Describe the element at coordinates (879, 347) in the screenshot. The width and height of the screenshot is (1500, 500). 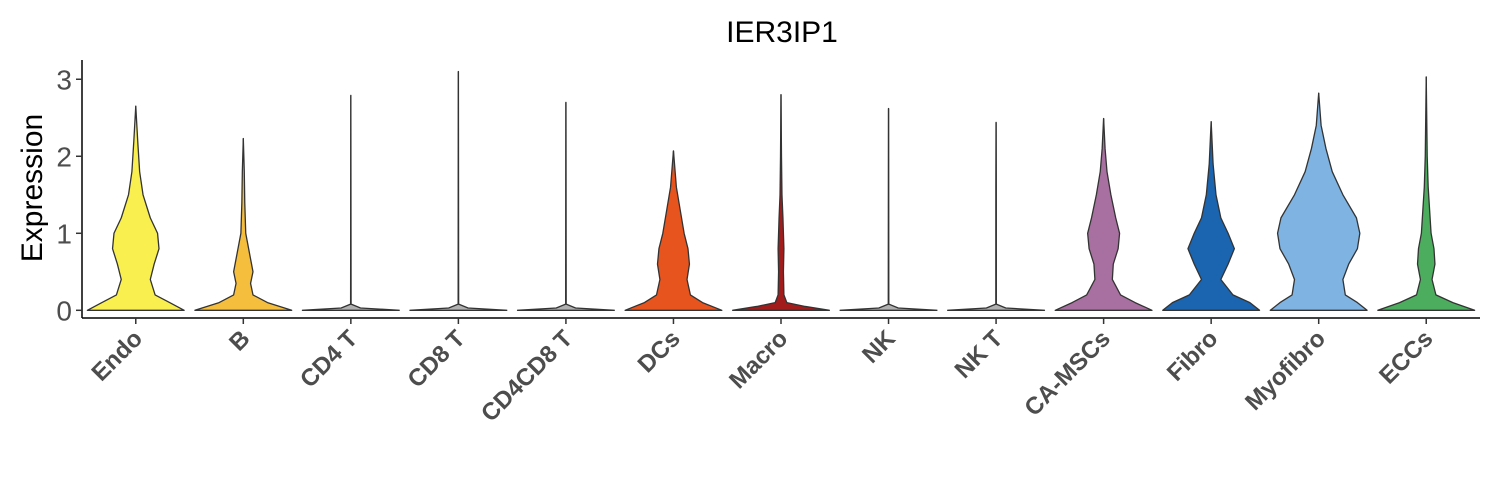
I see `x-tick-label: NK` at that location.